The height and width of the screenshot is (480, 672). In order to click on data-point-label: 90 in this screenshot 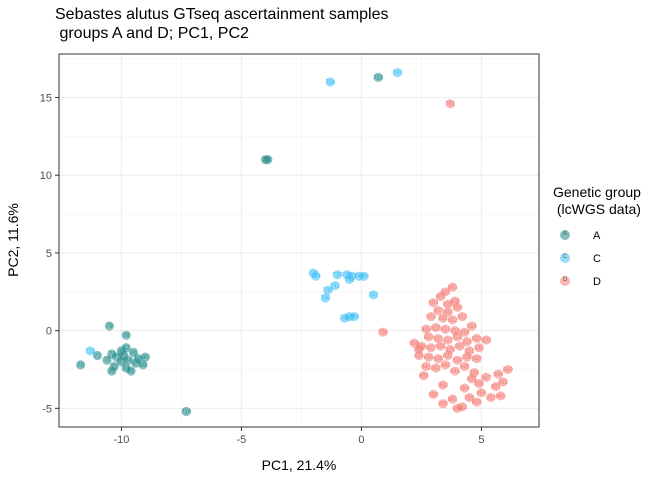, I will do `click(145, 358)`.